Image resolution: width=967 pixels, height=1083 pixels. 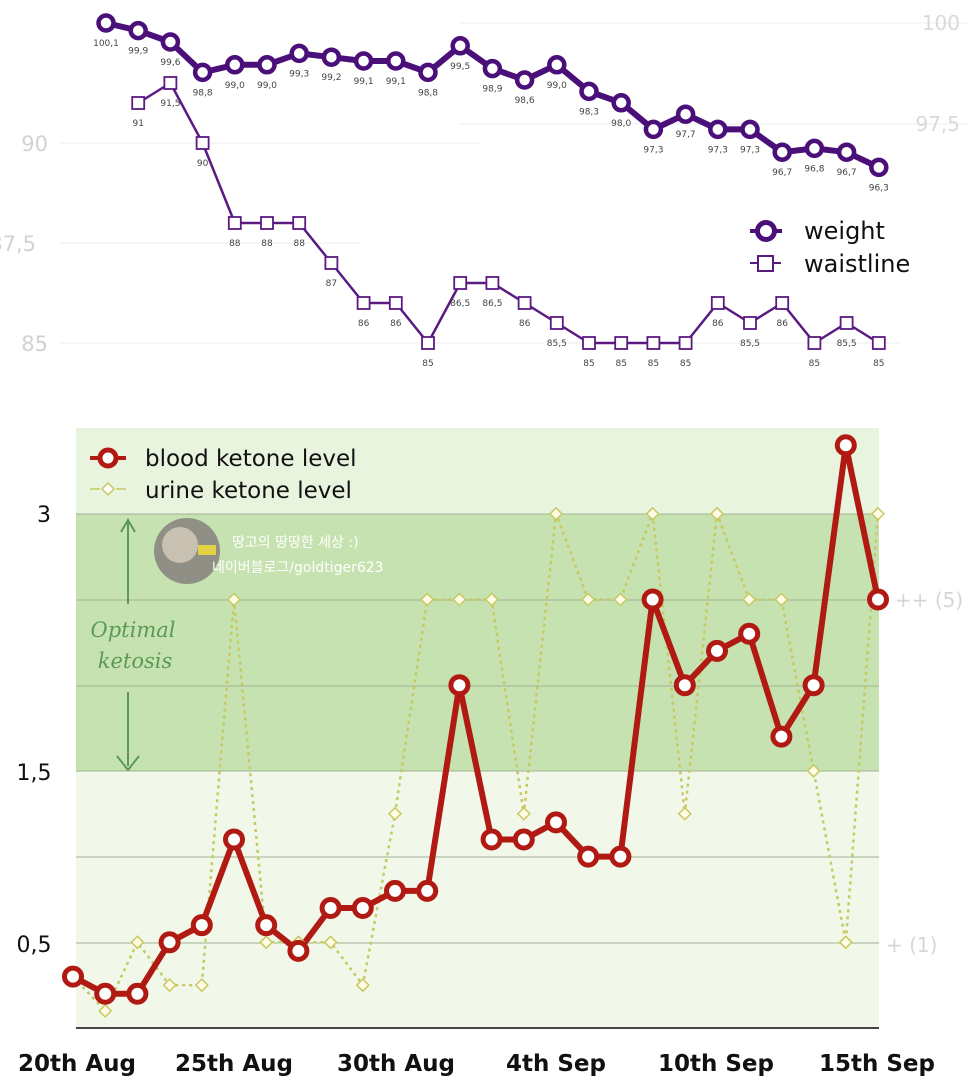 I want to click on weight-series-line, so click(x=493, y=95).